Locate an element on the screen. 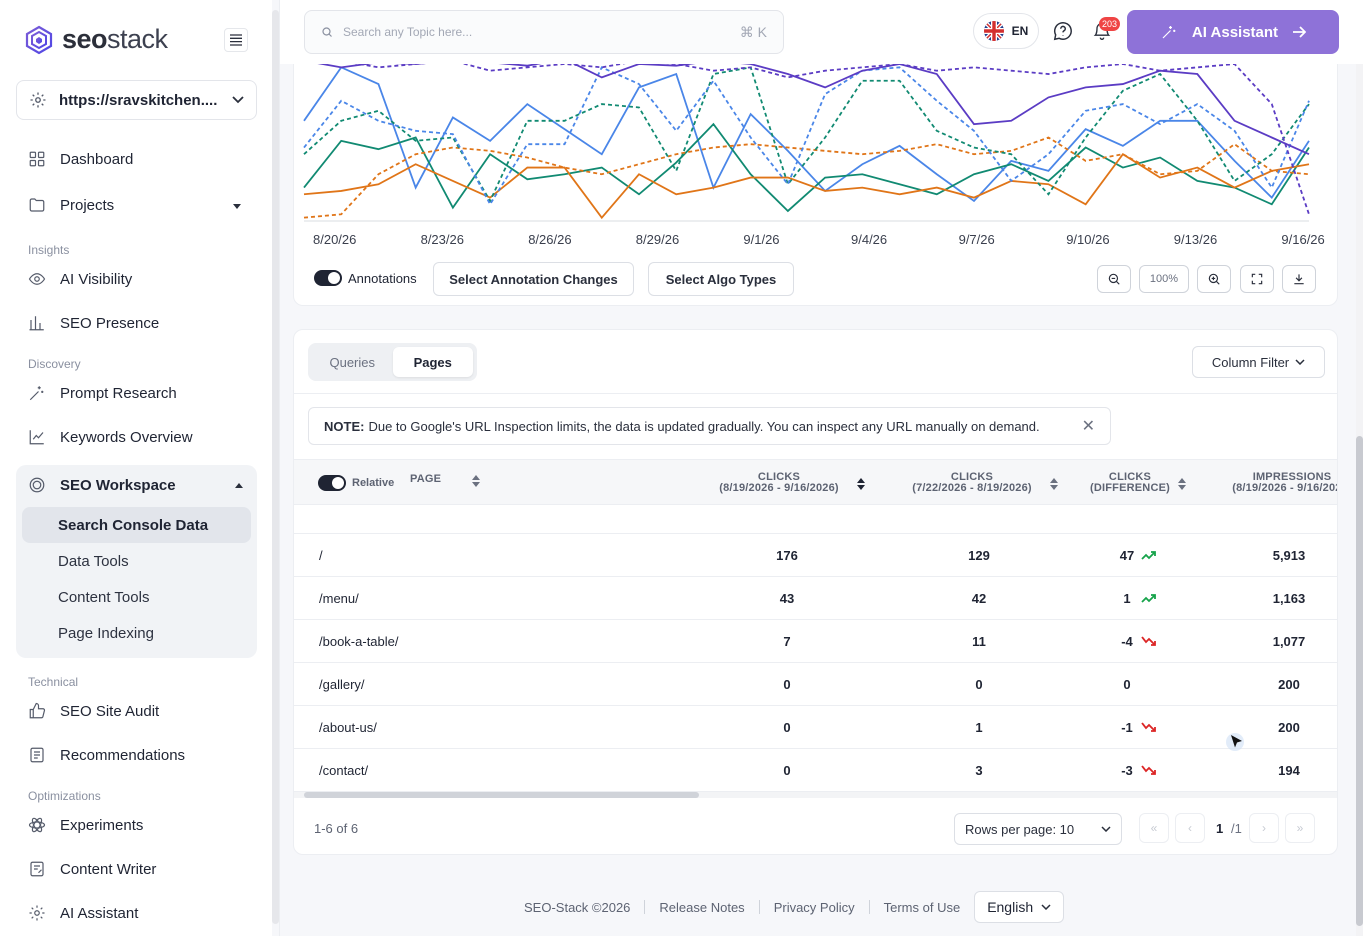 Image resolution: width=1363 pixels, height=936 pixels. language-selector: EN is located at coordinates (1006, 31).